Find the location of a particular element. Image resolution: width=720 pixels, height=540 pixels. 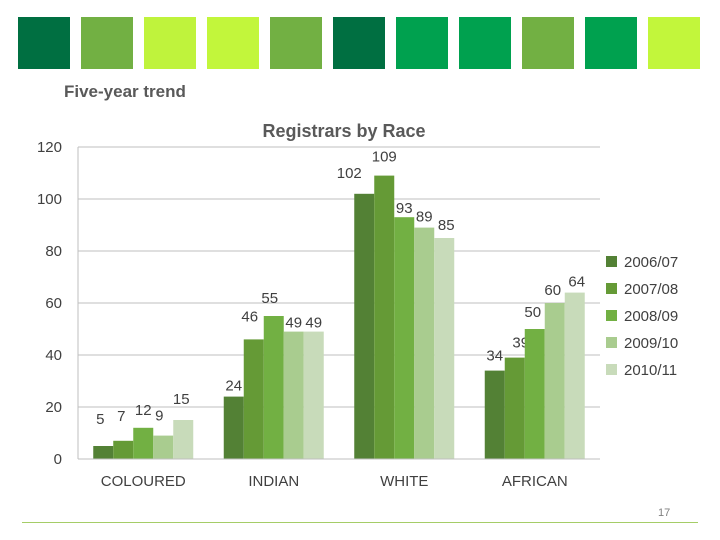

x-tick-label: WHITE is located at coordinates (404, 481).